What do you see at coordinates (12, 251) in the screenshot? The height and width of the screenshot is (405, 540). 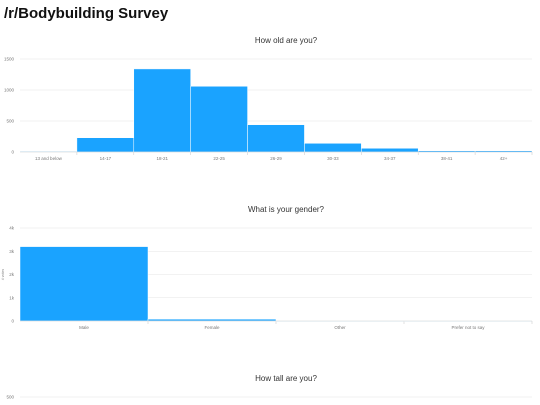 I see `gender-ytick-label-3: 3k` at bounding box center [12, 251].